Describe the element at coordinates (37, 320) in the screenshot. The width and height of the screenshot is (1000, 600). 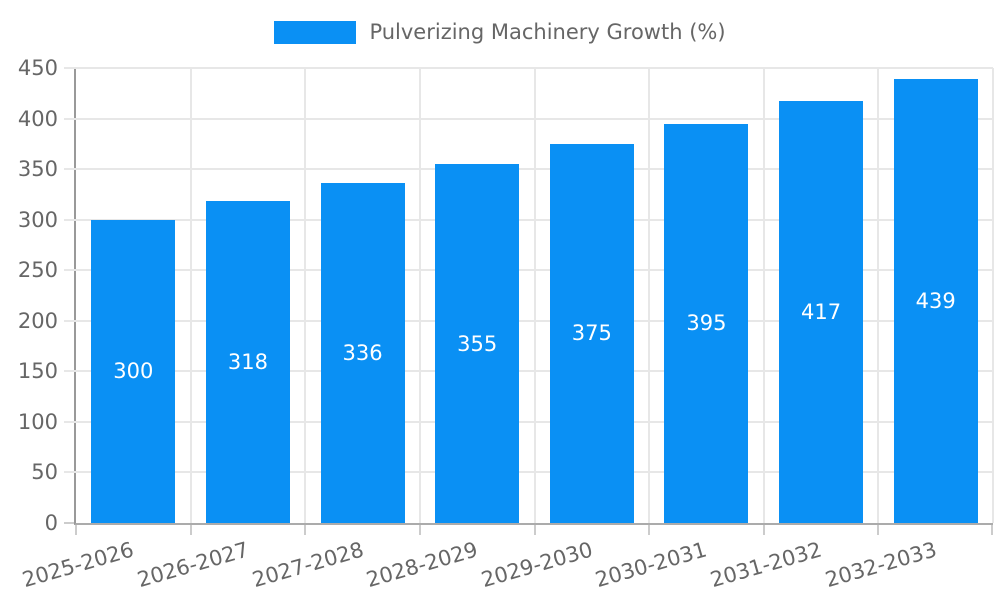
I see `y-tick-label: 200` at that location.